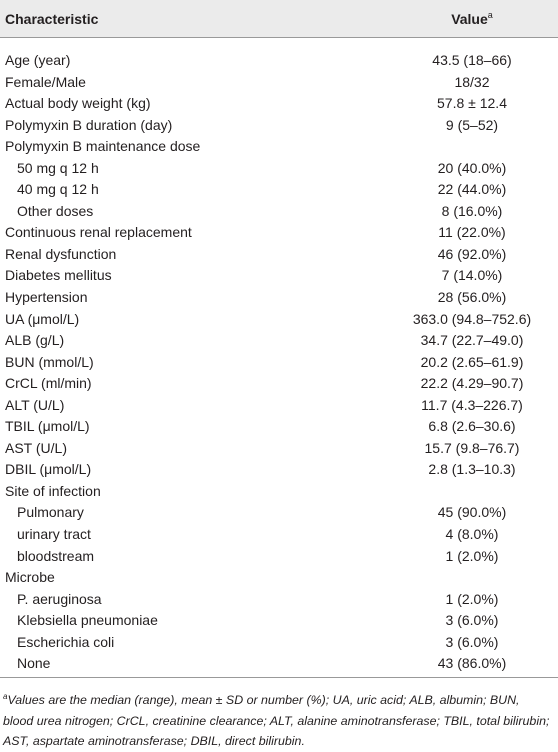 This screenshot has height=752, width=558. Describe the element at coordinates (472, 124) in the screenshot. I see `row-value: 9 (5–52)` at that location.